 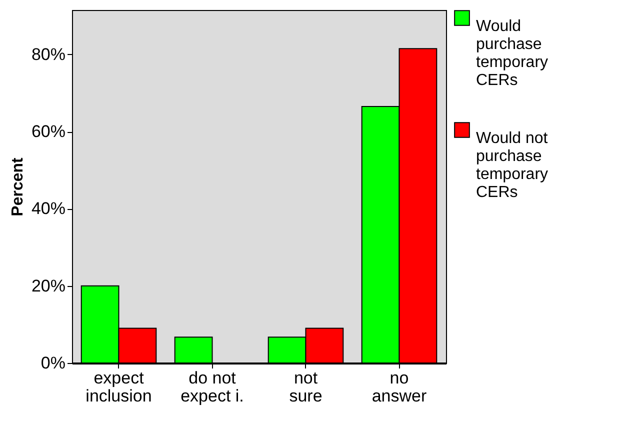 What do you see at coordinates (212, 387) in the screenshot?
I see `x-tick-label: do not expect i.` at bounding box center [212, 387].